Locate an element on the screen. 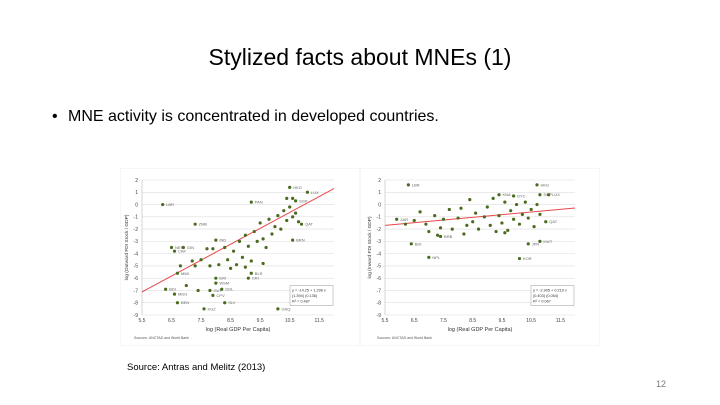 The height and width of the screenshot is (405, 720). y-tick-label: -8 is located at coordinates (379, 304).